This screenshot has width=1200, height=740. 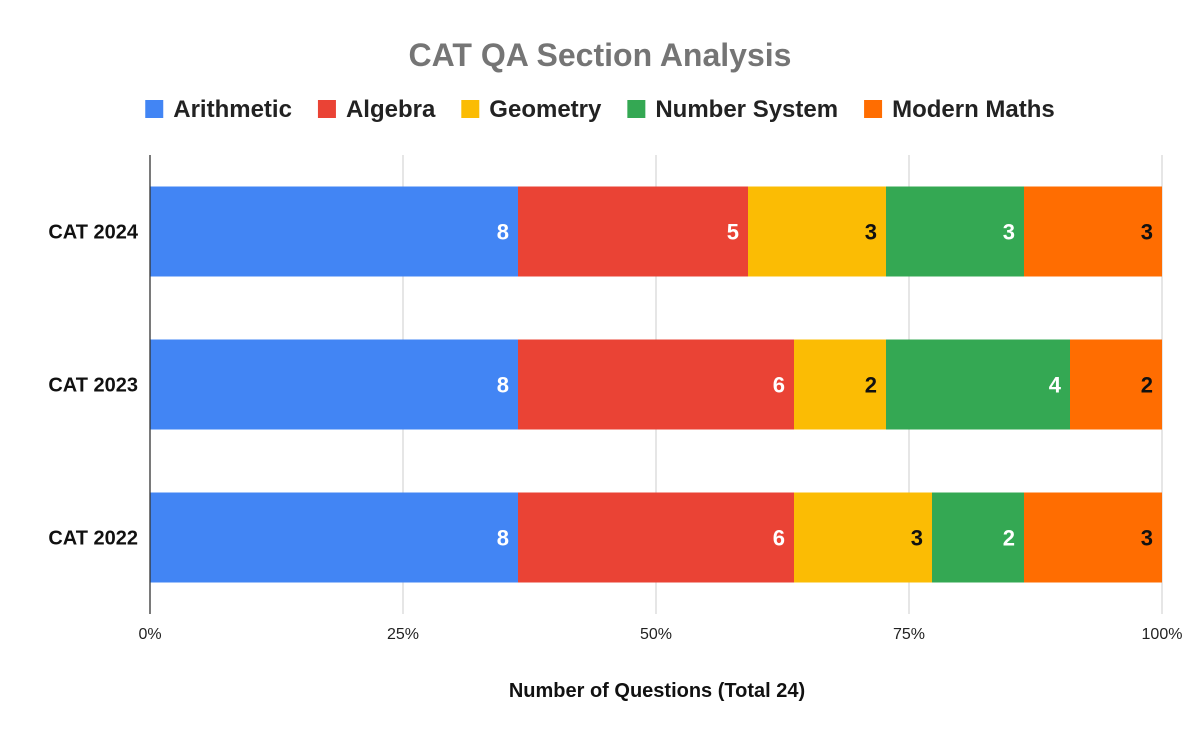 What do you see at coordinates (232, 109) in the screenshot?
I see `legend-label: Arithmetic` at bounding box center [232, 109].